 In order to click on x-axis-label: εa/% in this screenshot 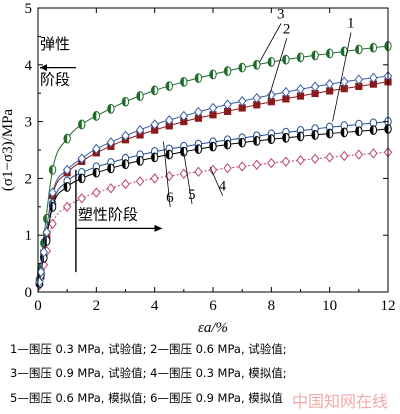, I will do `click(213, 328)`.